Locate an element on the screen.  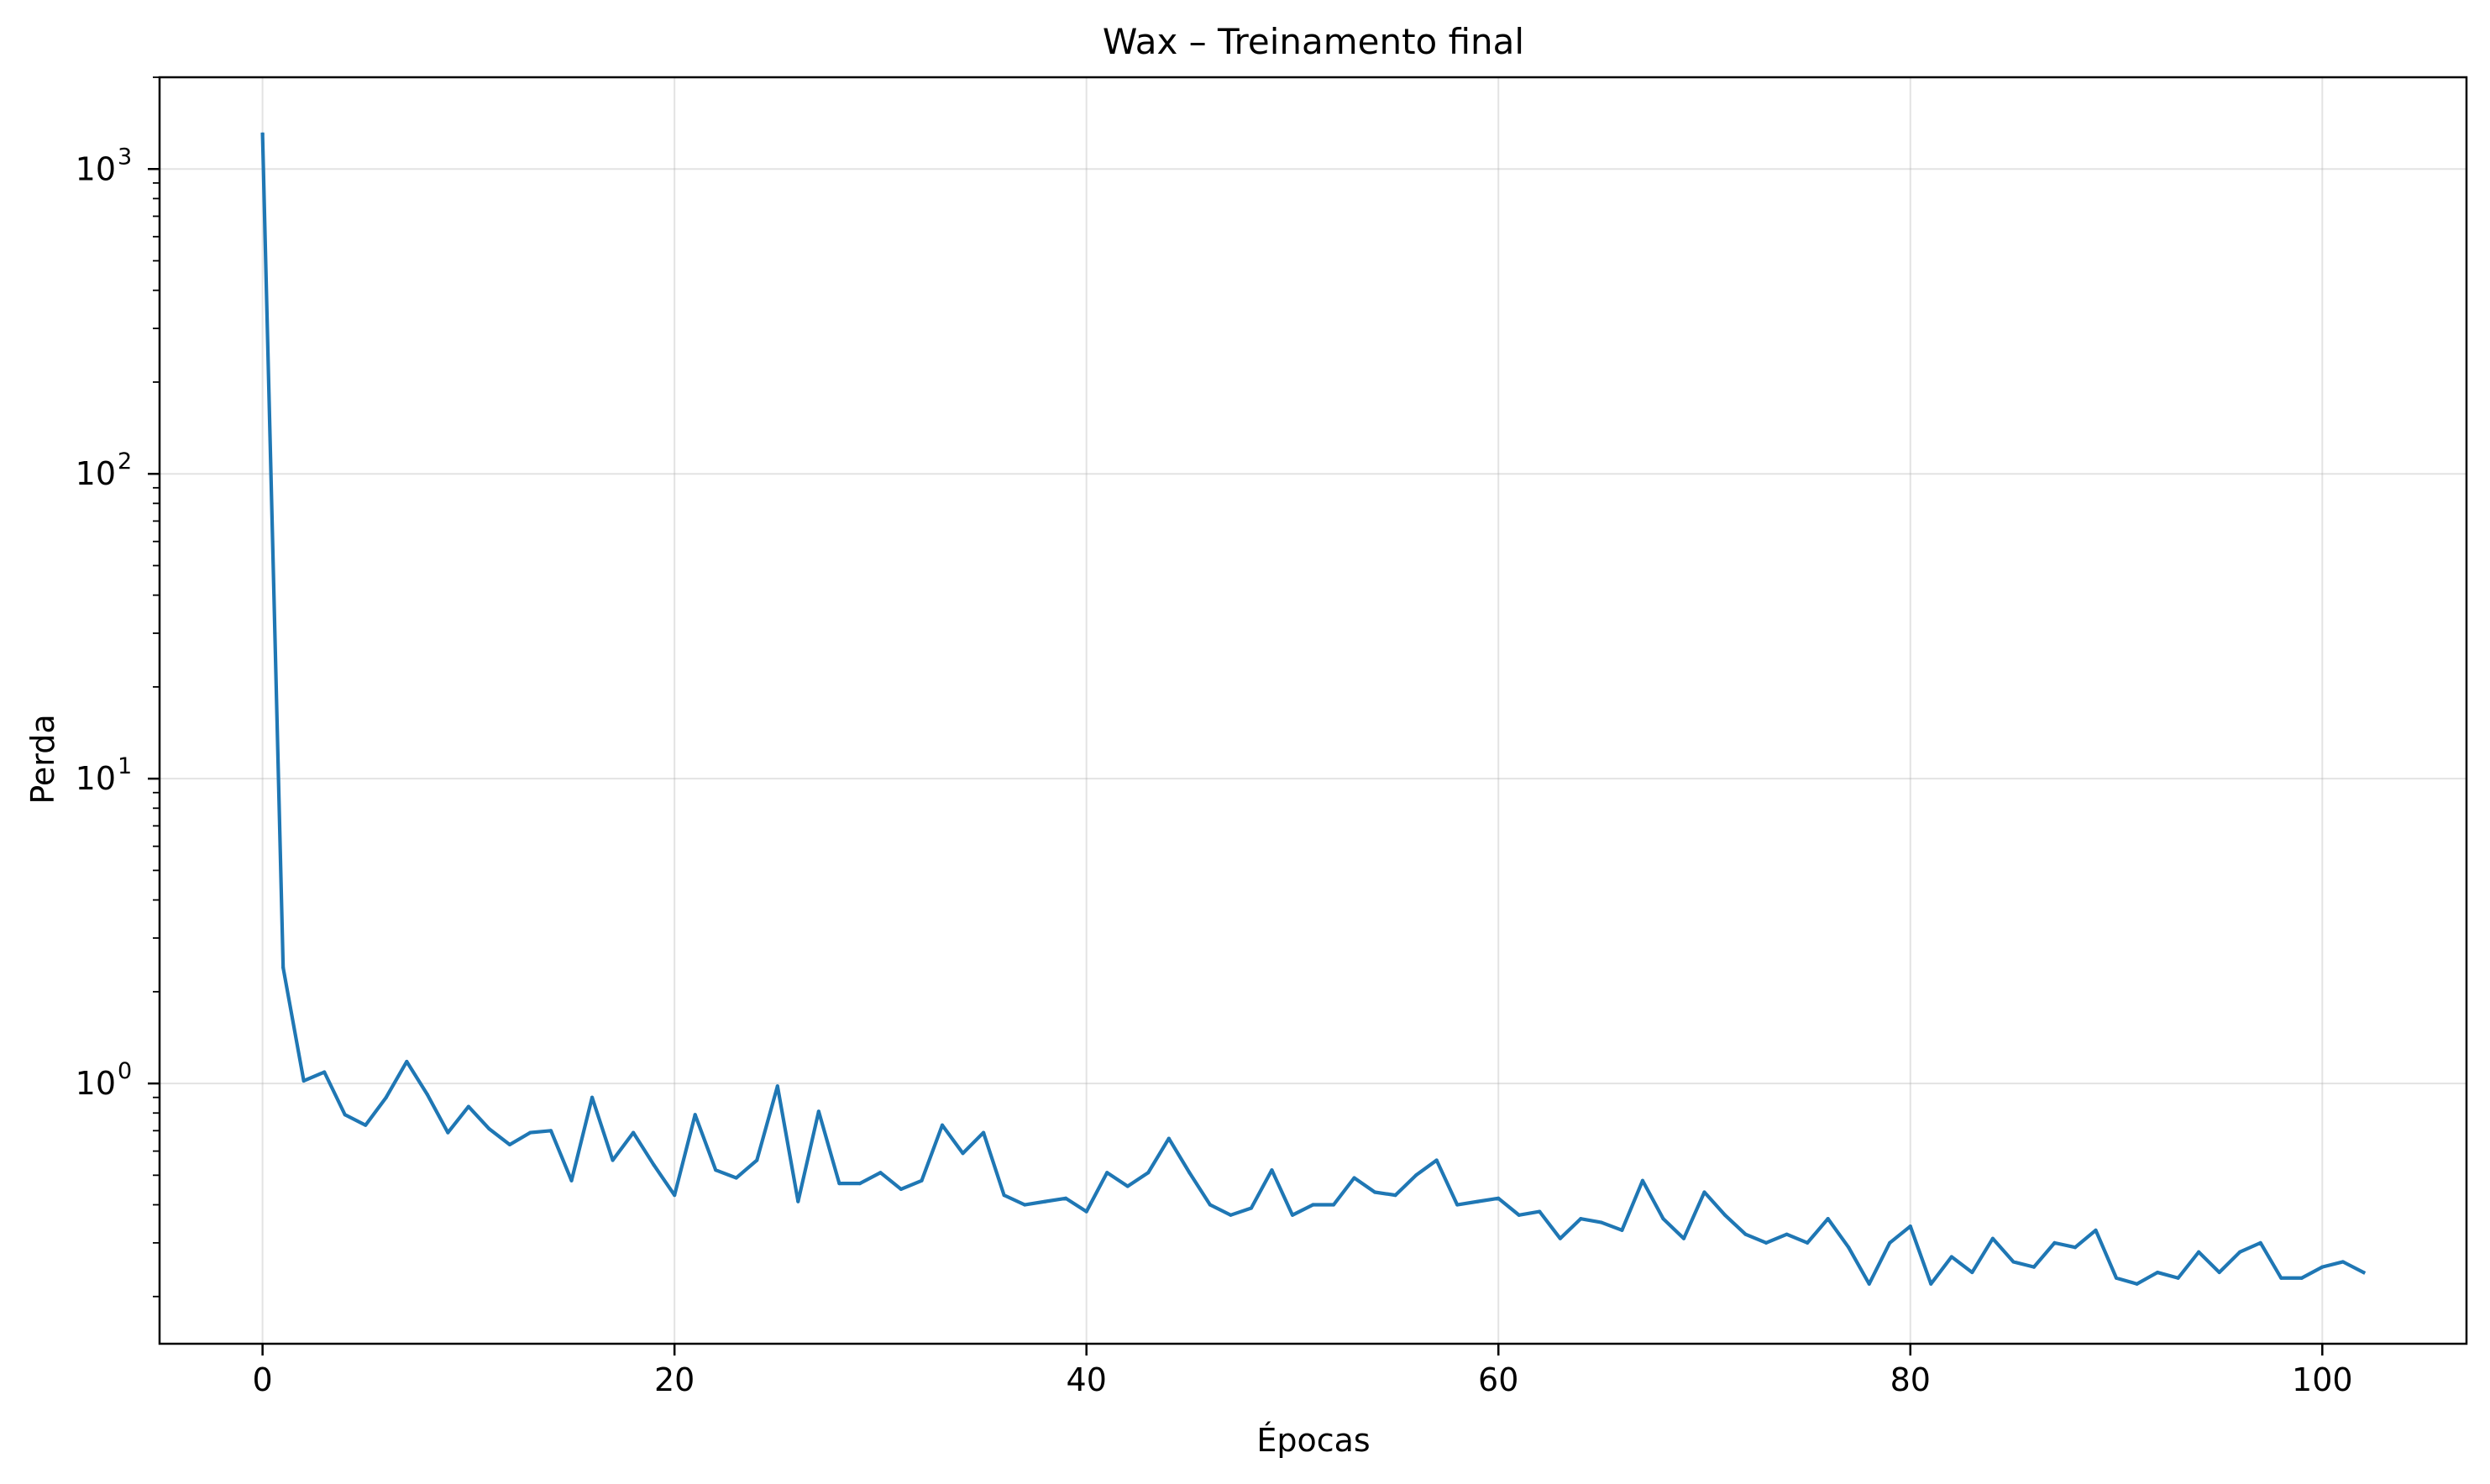
x-tick-label: 100 is located at coordinates (2322, 1380).